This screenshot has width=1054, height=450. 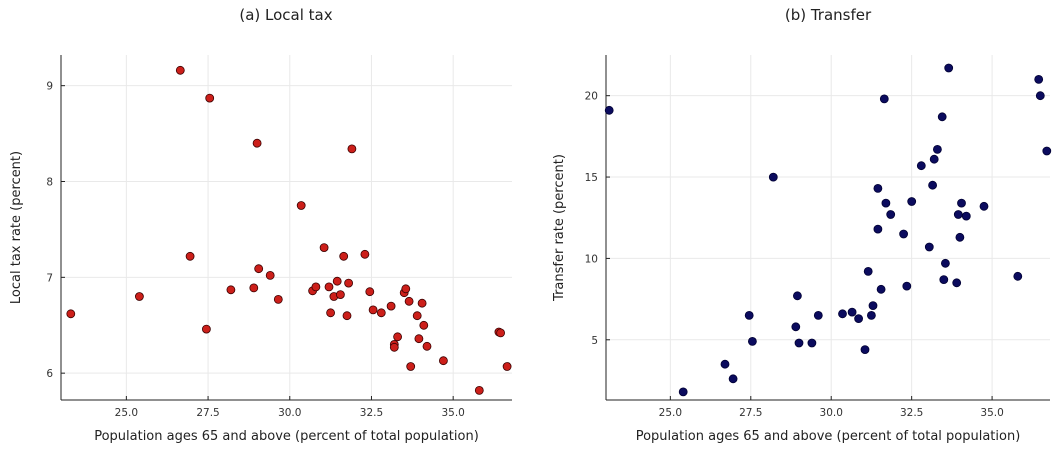 I want to click on y-tick-label: 10, so click(x=591, y=259).